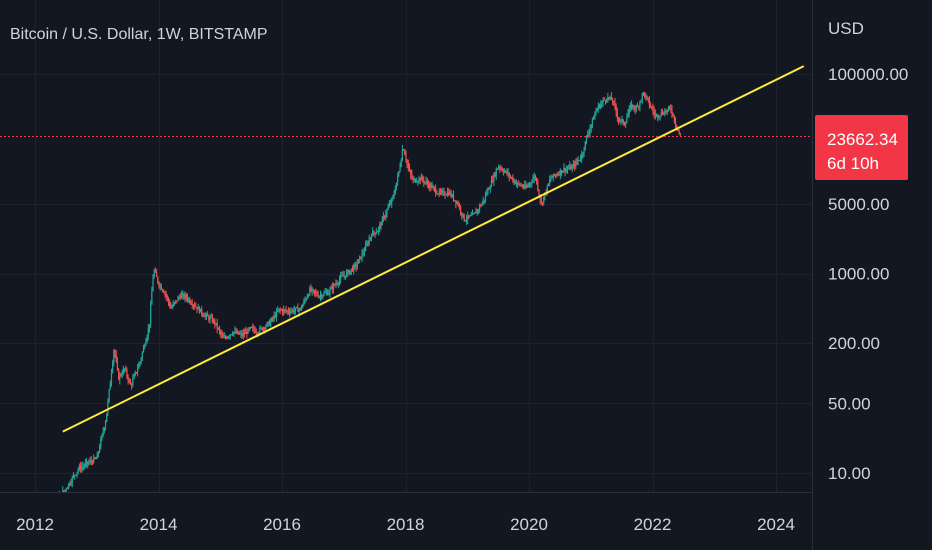 The height and width of the screenshot is (550, 932). What do you see at coordinates (861, 147) in the screenshot?
I see `last-price-tag: 23662.34 6d 10h` at bounding box center [861, 147].